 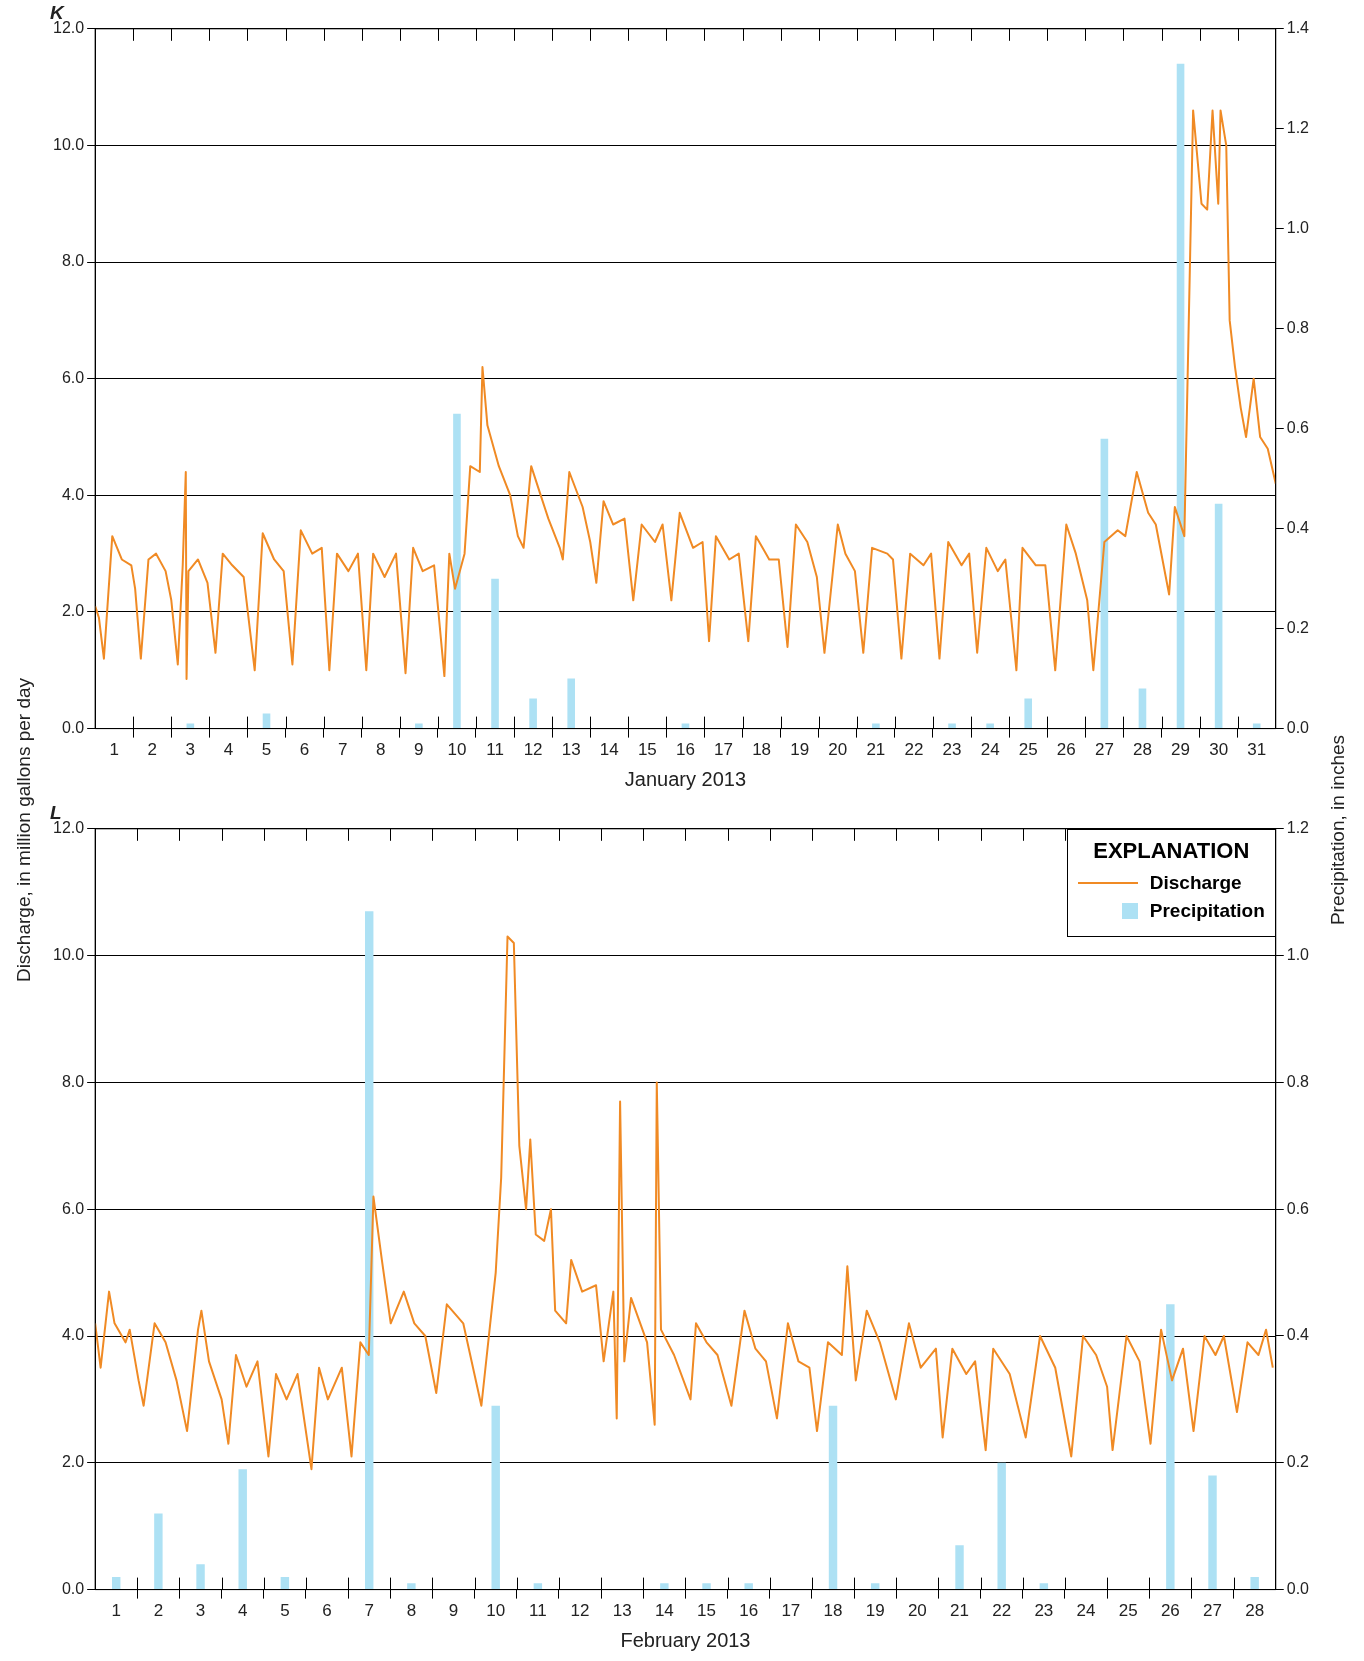 I want to click on x-axis-title: February 2013, so click(x=685, y=1639).